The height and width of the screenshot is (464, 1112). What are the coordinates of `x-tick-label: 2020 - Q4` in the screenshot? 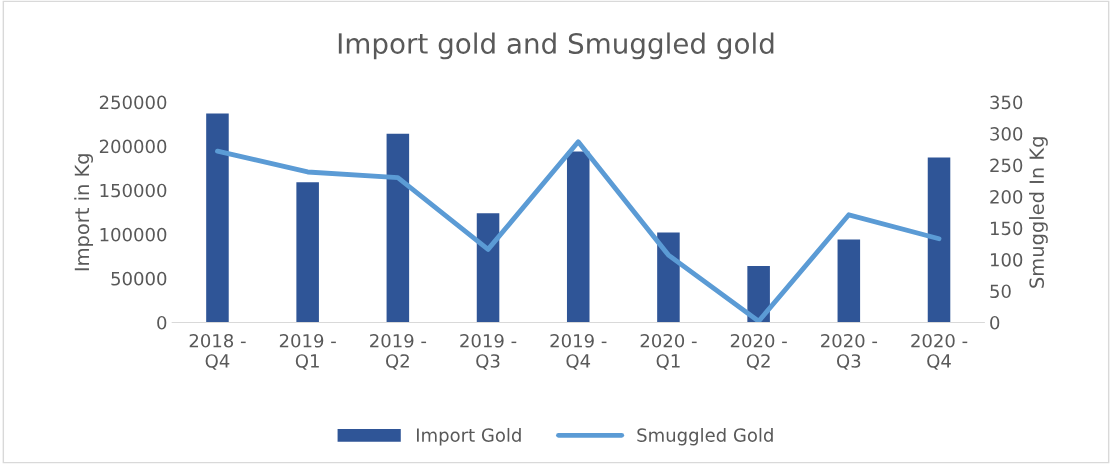 It's located at (939, 351).